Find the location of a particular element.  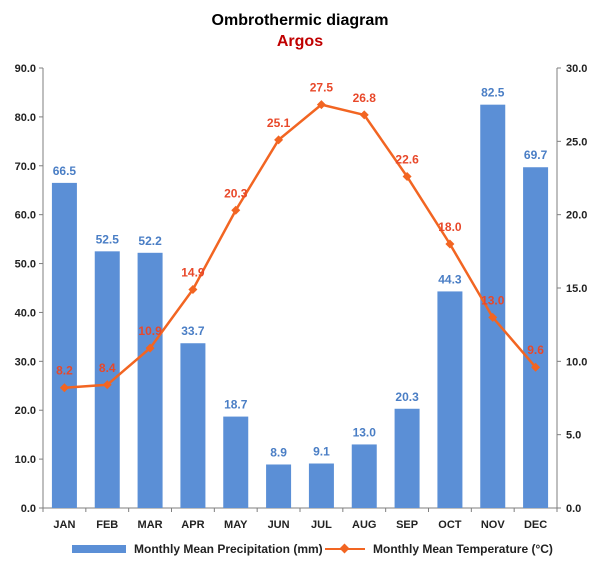

chart-subtitle: Argos is located at coordinates (300, 41).